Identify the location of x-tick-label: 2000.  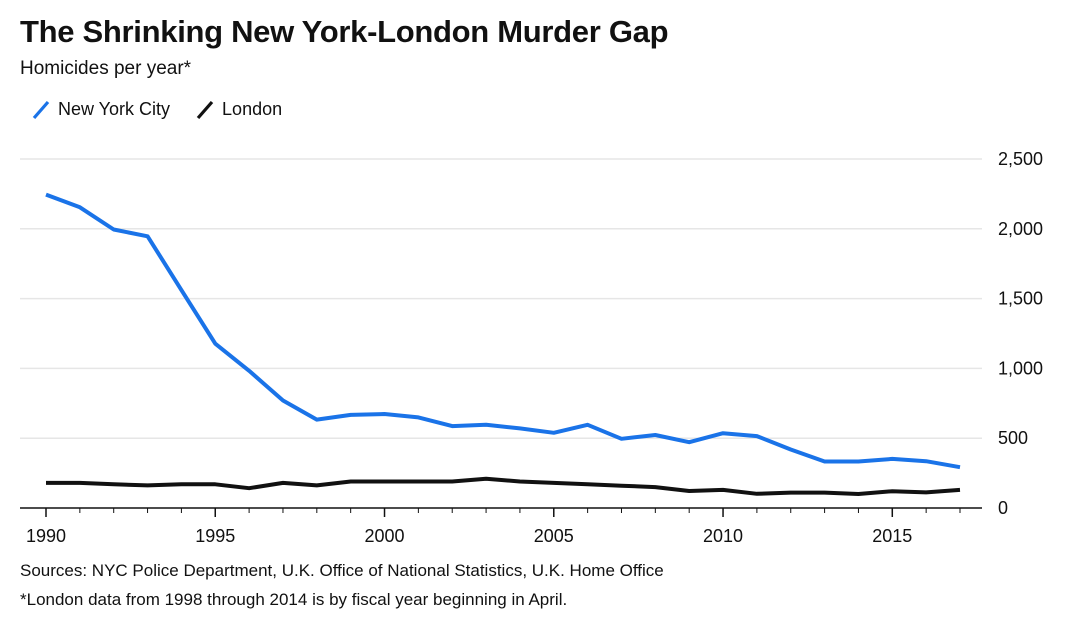
(384, 536).